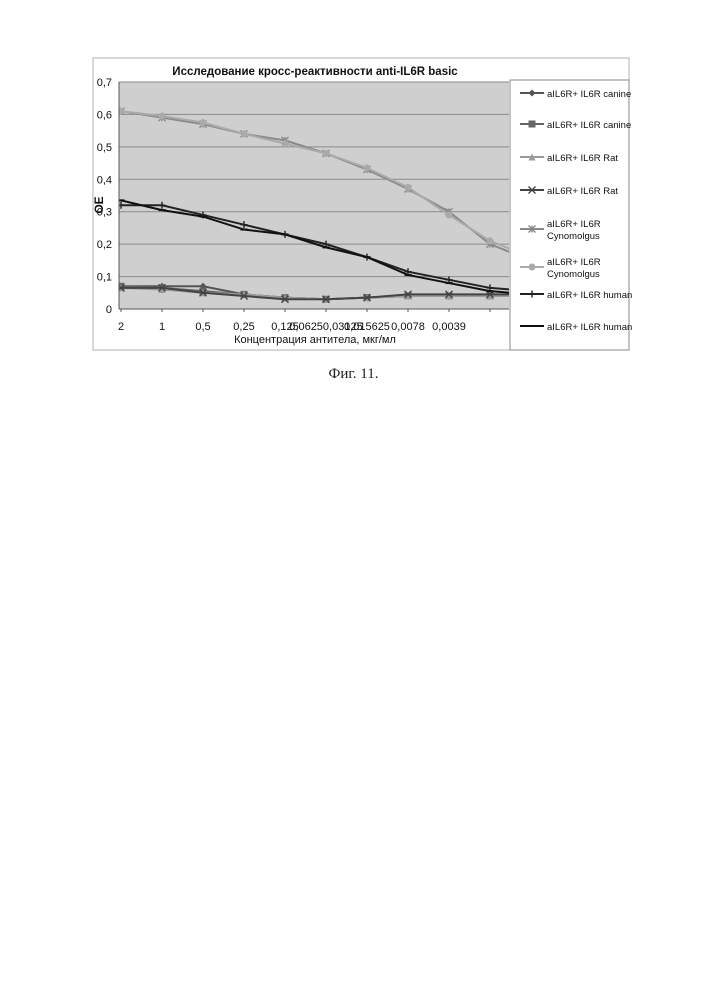 Image resolution: width=707 pixels, height=1000 pixels. Describe the element at coordinates (104, 278) in the screenshot. I see `y-tick-label: 0,1` at that location.